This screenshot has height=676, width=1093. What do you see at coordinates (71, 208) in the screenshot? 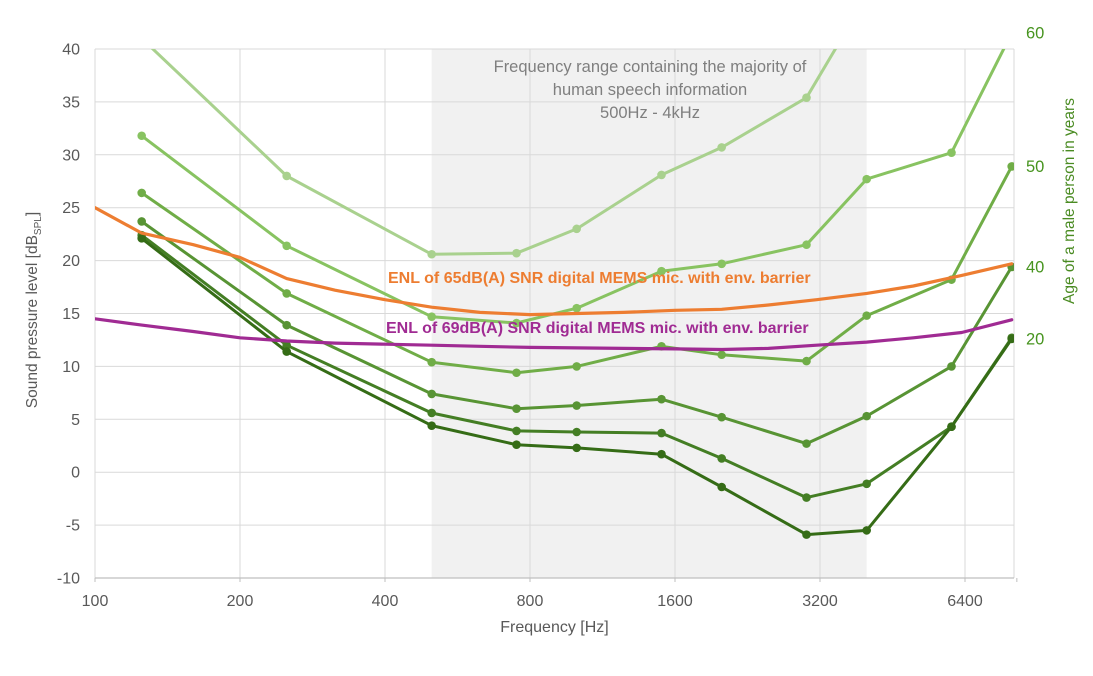
I see `y-axis-tick-label: 25` at bounding box center [71, 208].